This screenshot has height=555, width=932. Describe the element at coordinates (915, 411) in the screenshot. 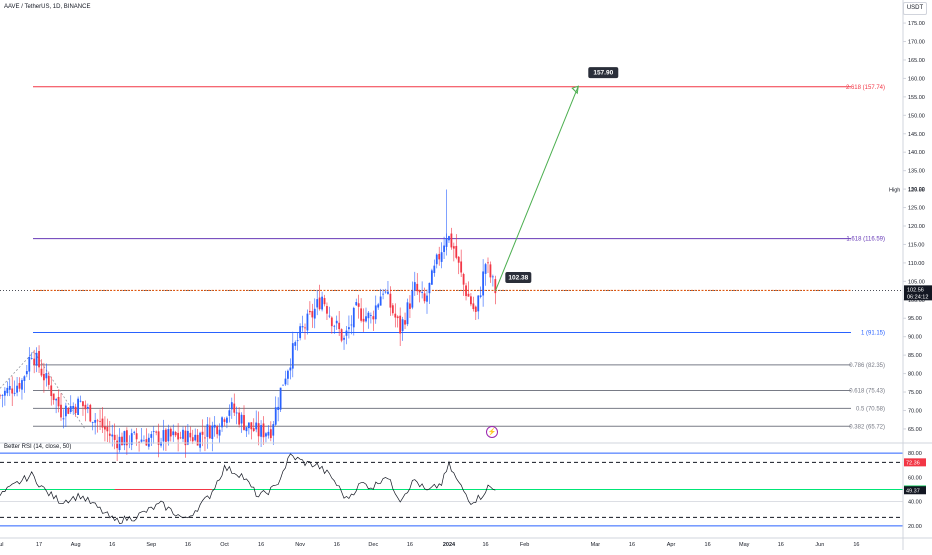

I see `price-tick-label: 70.00` at that location.